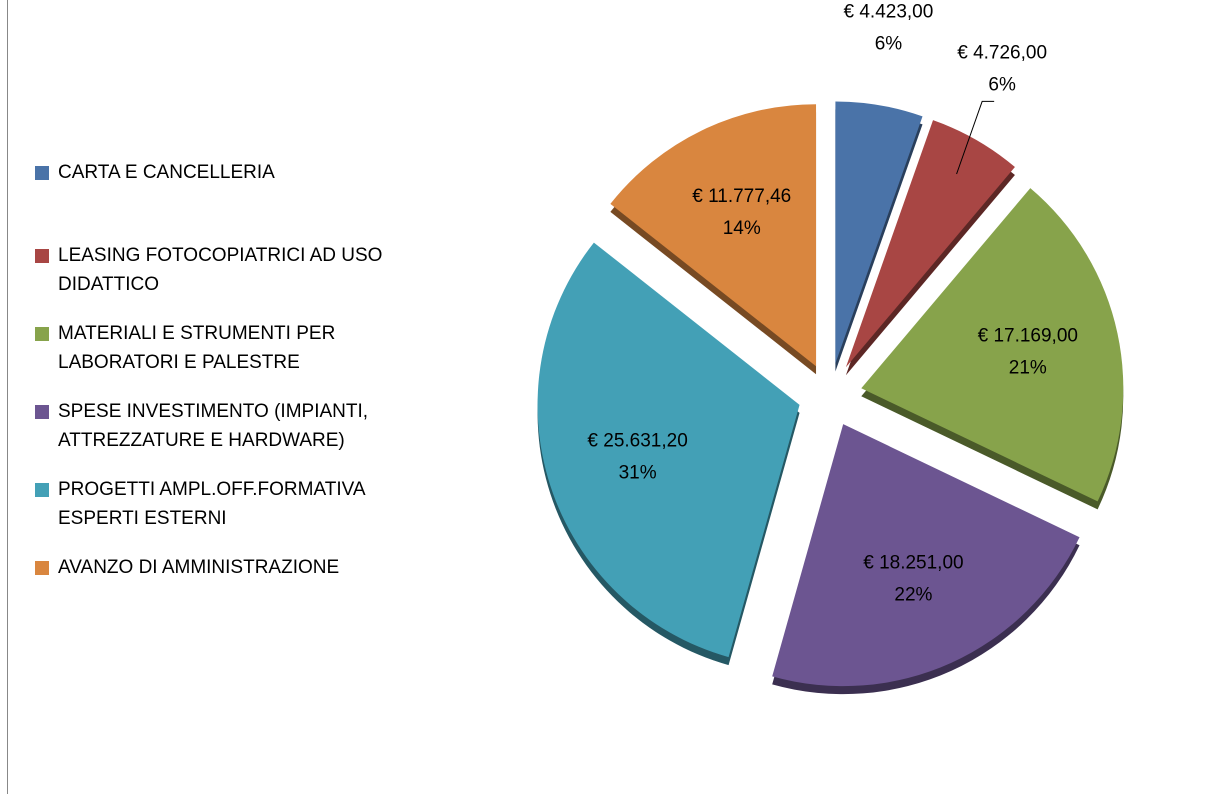 Image resolution: width=1224 pixels, height=794 pixels. What do you see at coordinates (637, 441) in the screenshot?
I see `data-label: € 25.631,20` at bounding box center [637, 441].